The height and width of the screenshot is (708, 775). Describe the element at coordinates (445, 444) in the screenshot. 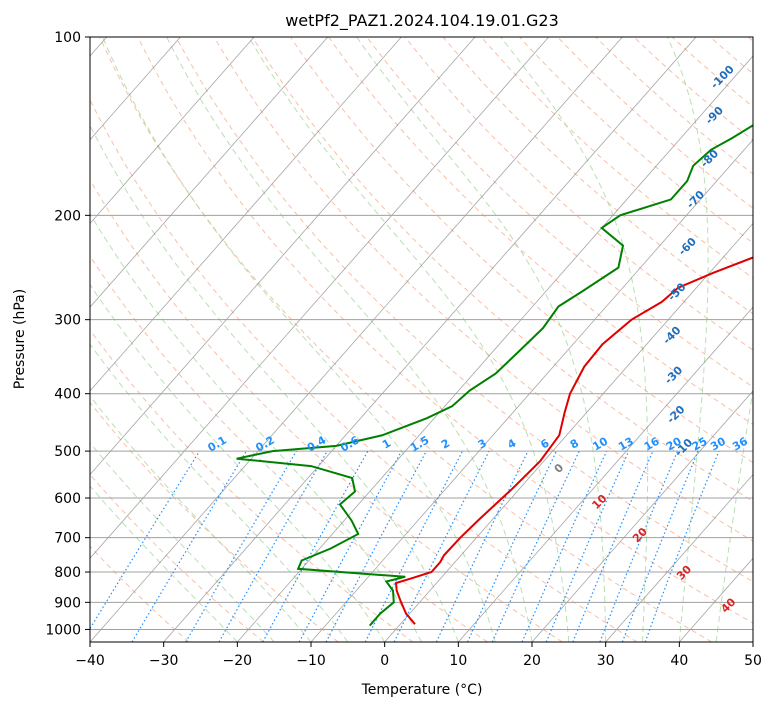

I see `mixing-ratio-label: 2` at that location.